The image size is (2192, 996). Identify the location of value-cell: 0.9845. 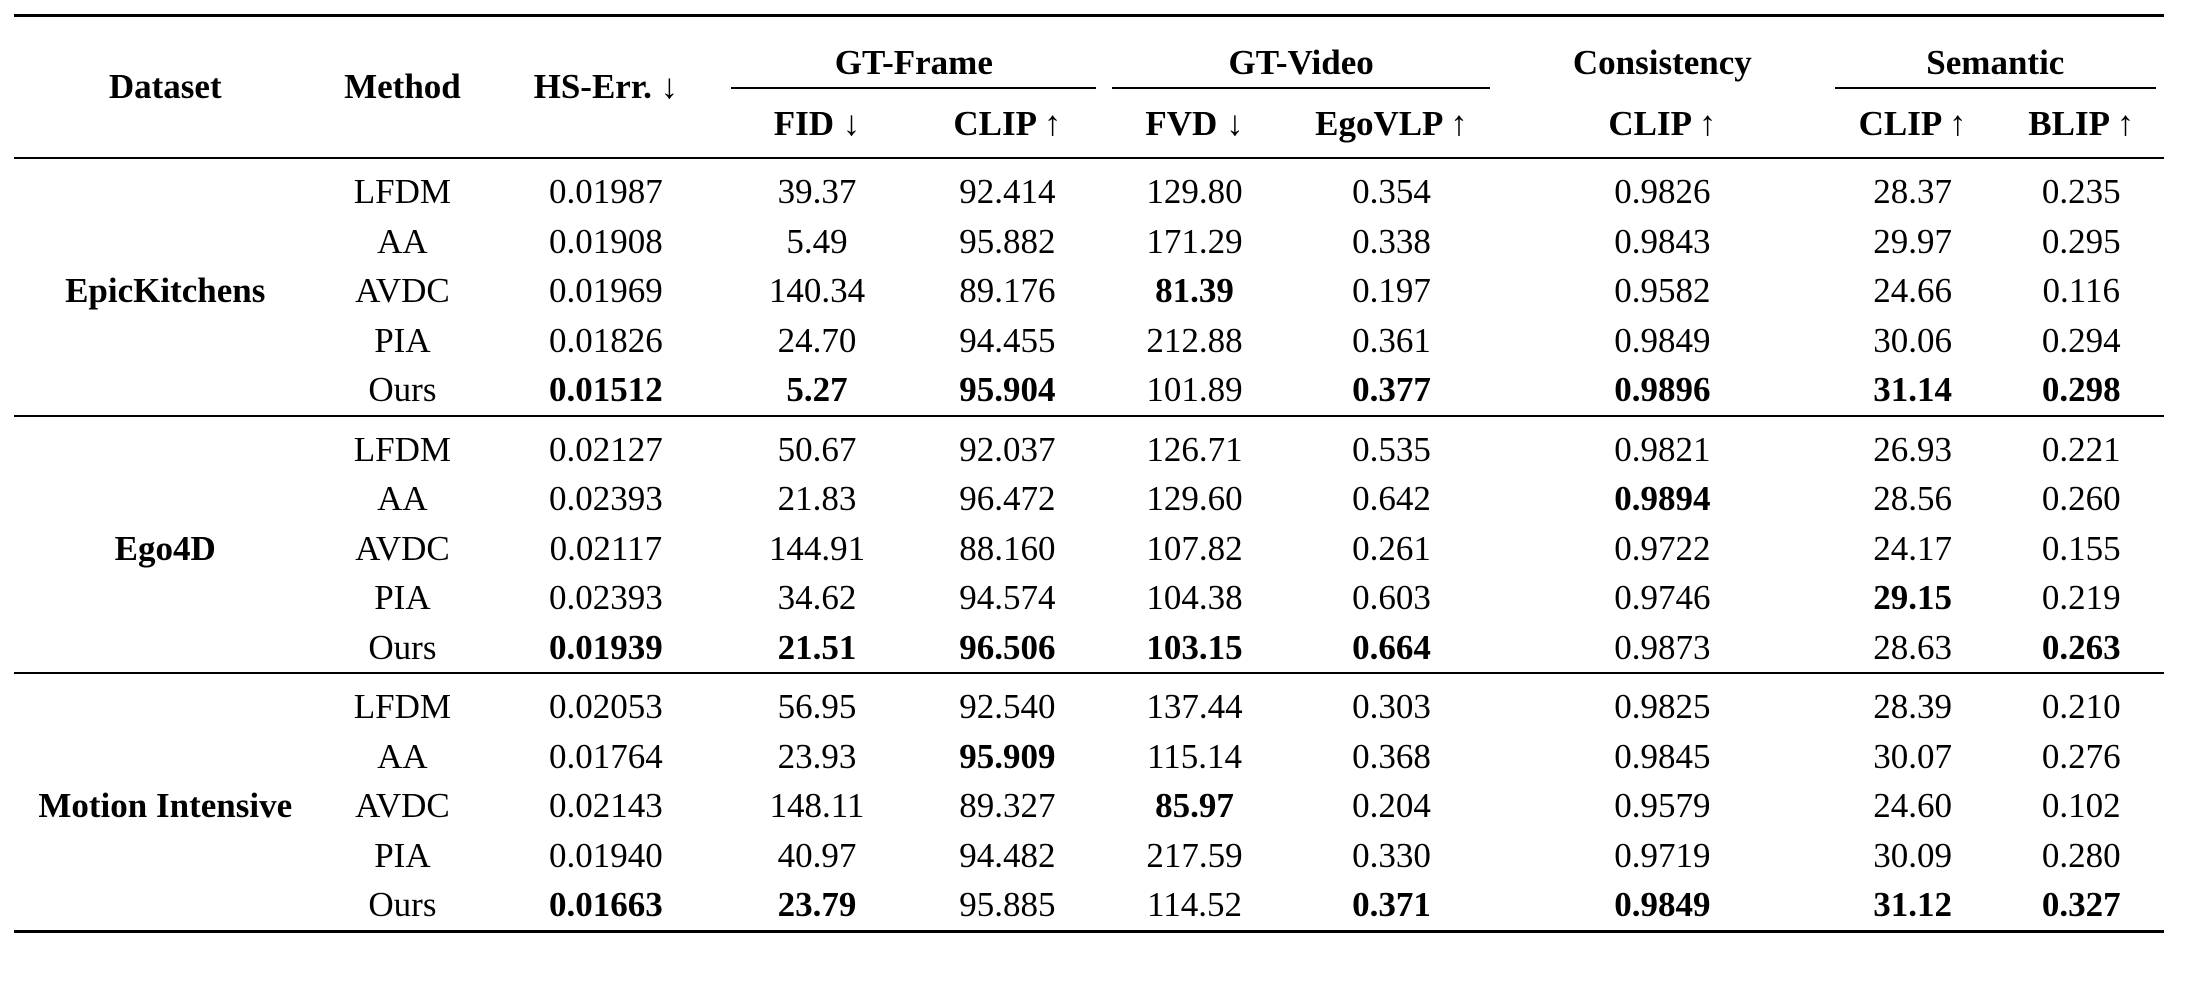
(1662, 756).